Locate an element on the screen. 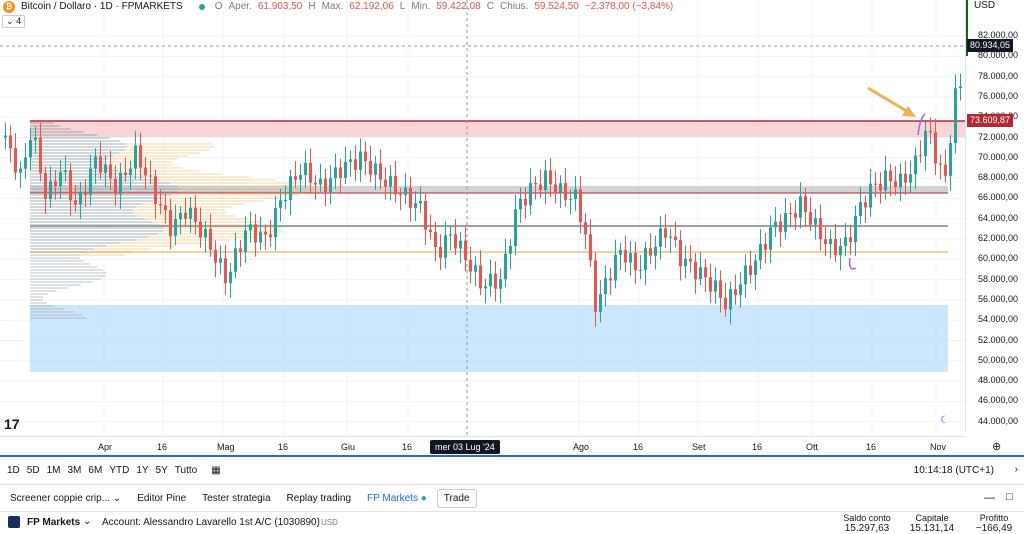  tab-pine-editor: Editor Pine is located at coordinates (162, 498).